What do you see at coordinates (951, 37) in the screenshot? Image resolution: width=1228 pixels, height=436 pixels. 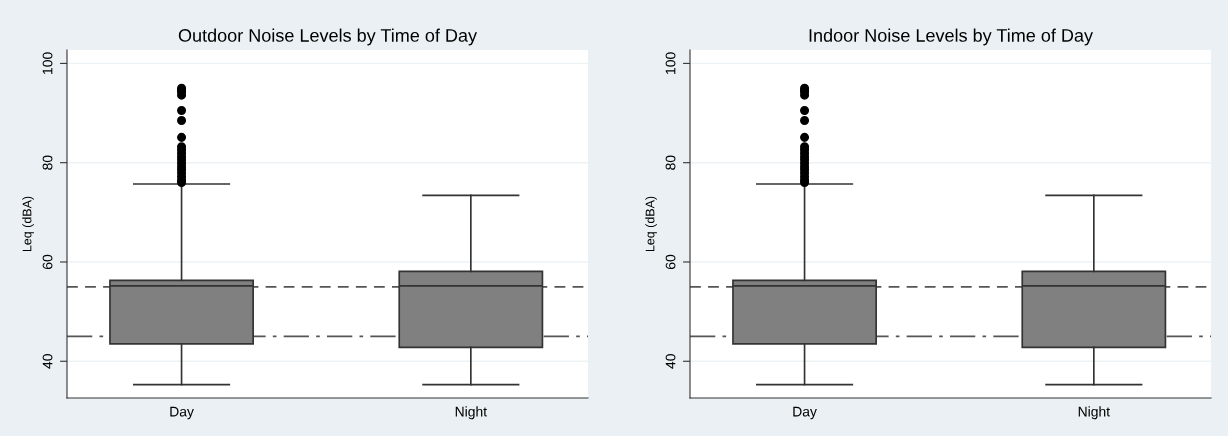 I see `chart-title: Indoor Noise Levels by Time of Day` at bounding box center [951, 37].